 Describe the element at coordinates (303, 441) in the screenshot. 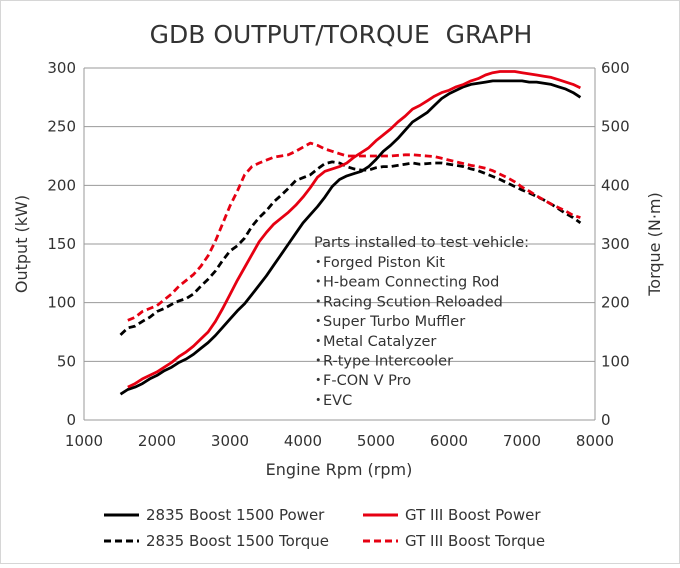

I see `x-tick-label: 4000` at that location.